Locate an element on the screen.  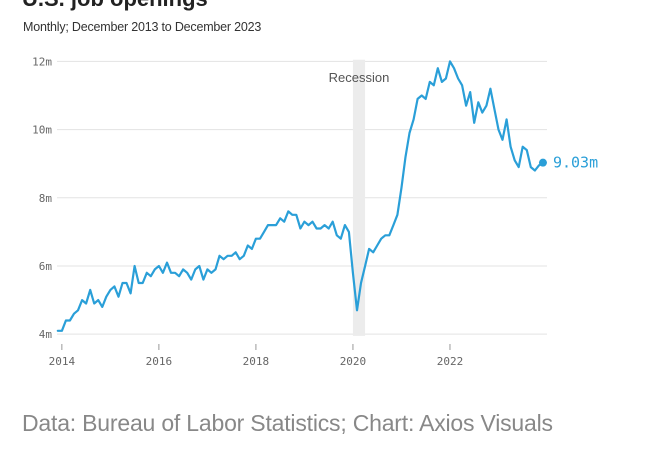
end-point is located at coordinates (542, 162).